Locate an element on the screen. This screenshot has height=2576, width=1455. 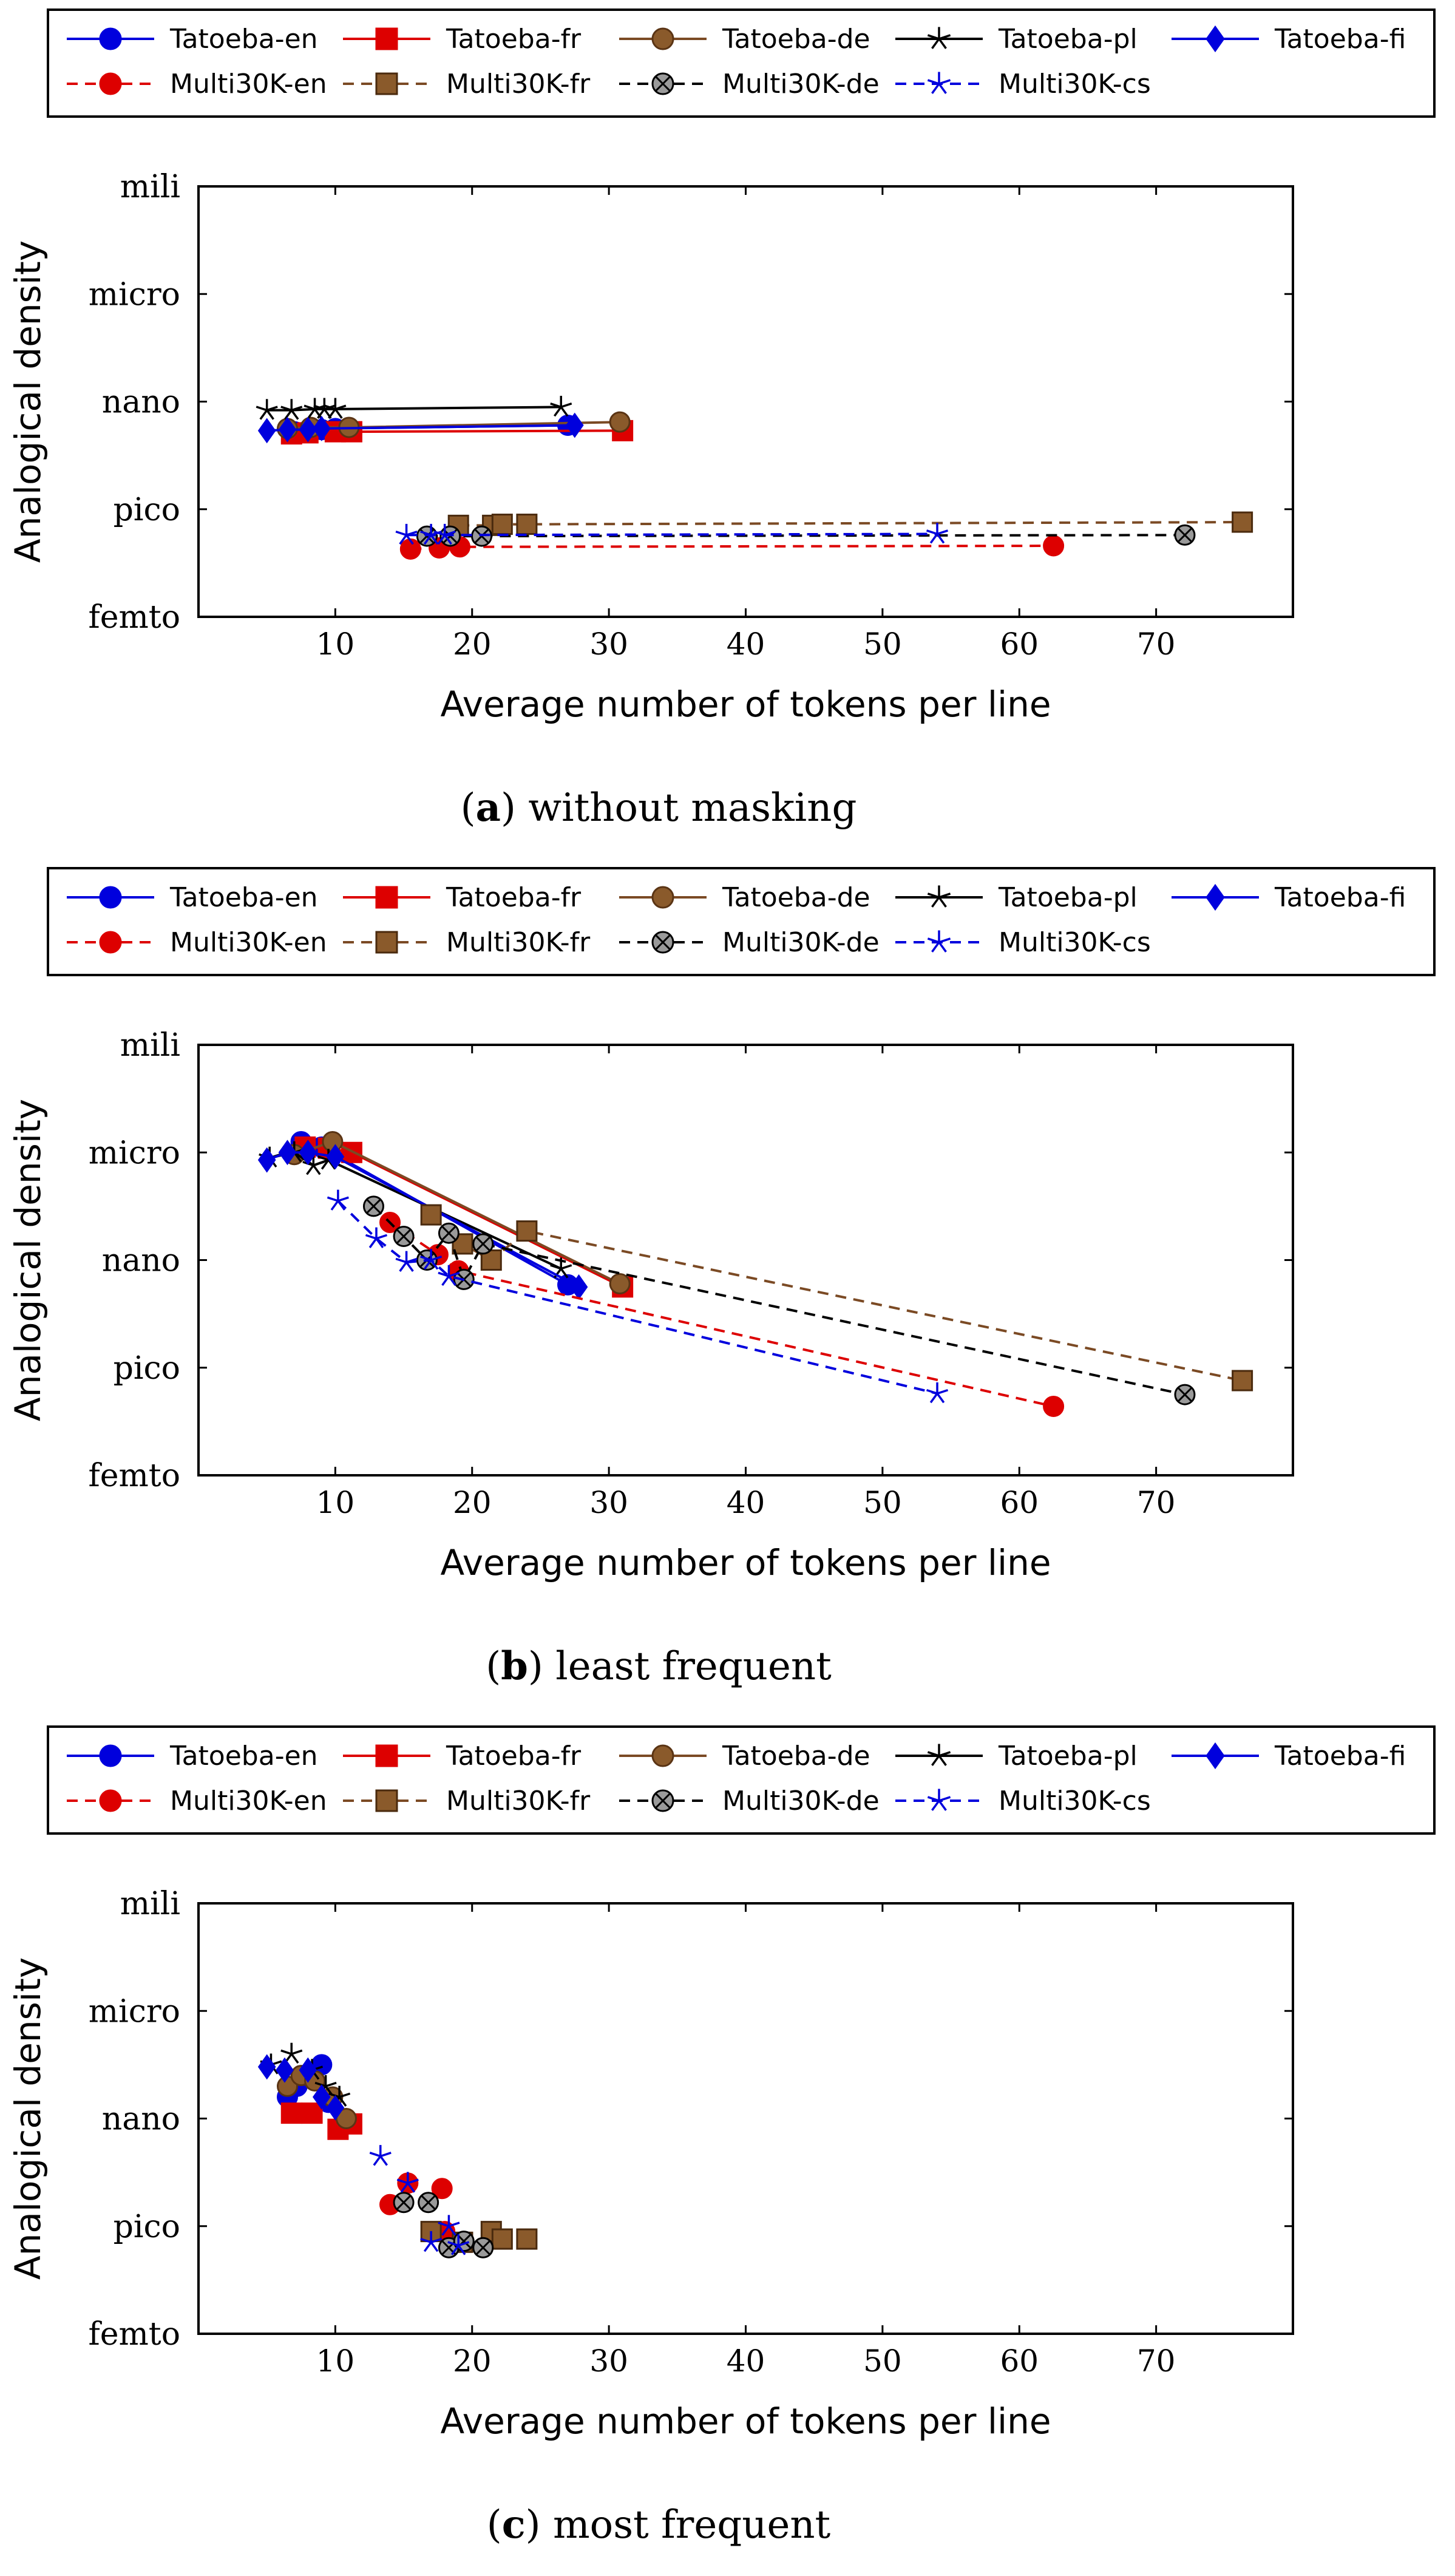
caption: (a) without masking is located at coordinates (659, 808).